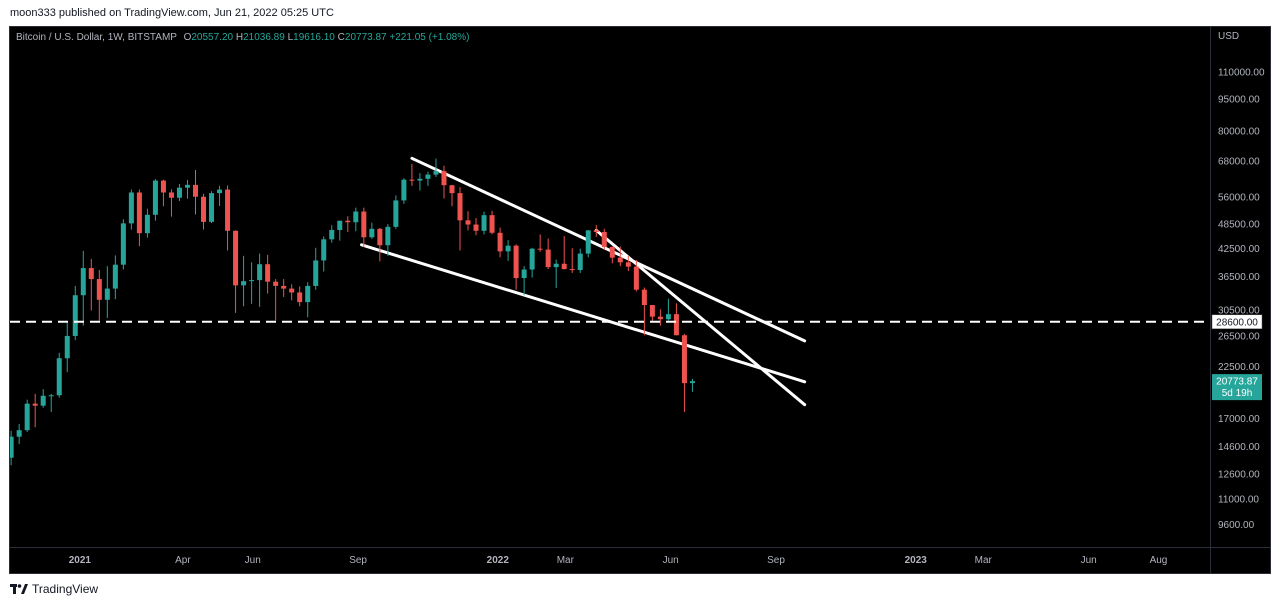 The height and width of the screenshot is (604, 1280). I want to click on time-tick-label: Mar, so click(566, 560).